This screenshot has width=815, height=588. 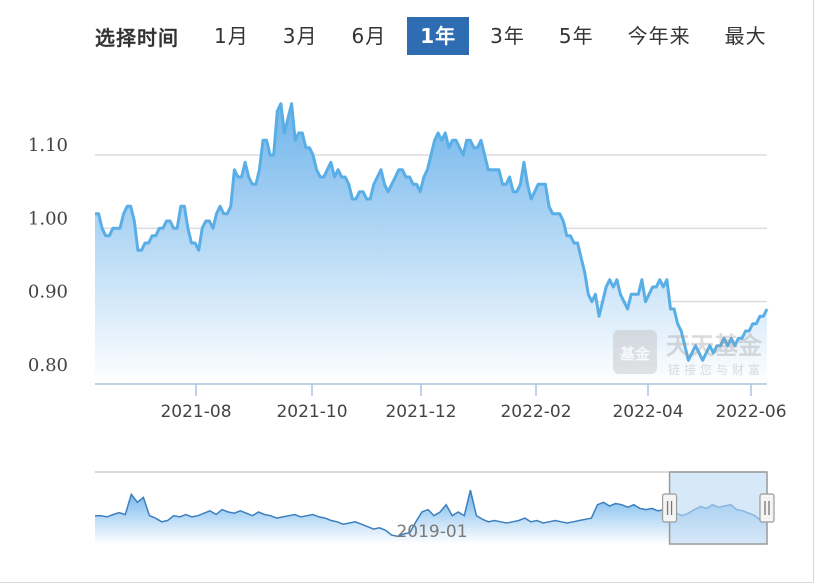 I want to click on range-3-month-button: 3月, so click(x=300, y=36).